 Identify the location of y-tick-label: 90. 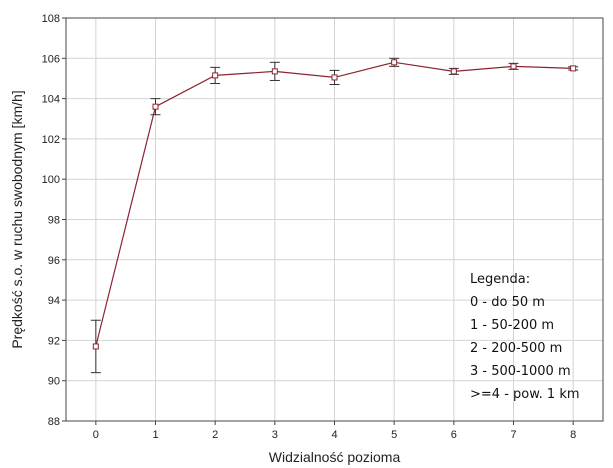
(54, 382).